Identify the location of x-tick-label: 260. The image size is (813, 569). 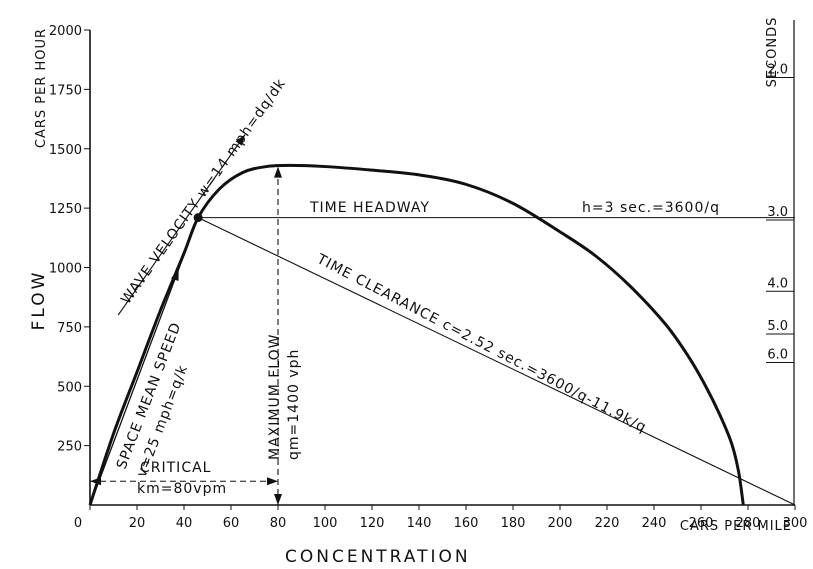
(701, 523).